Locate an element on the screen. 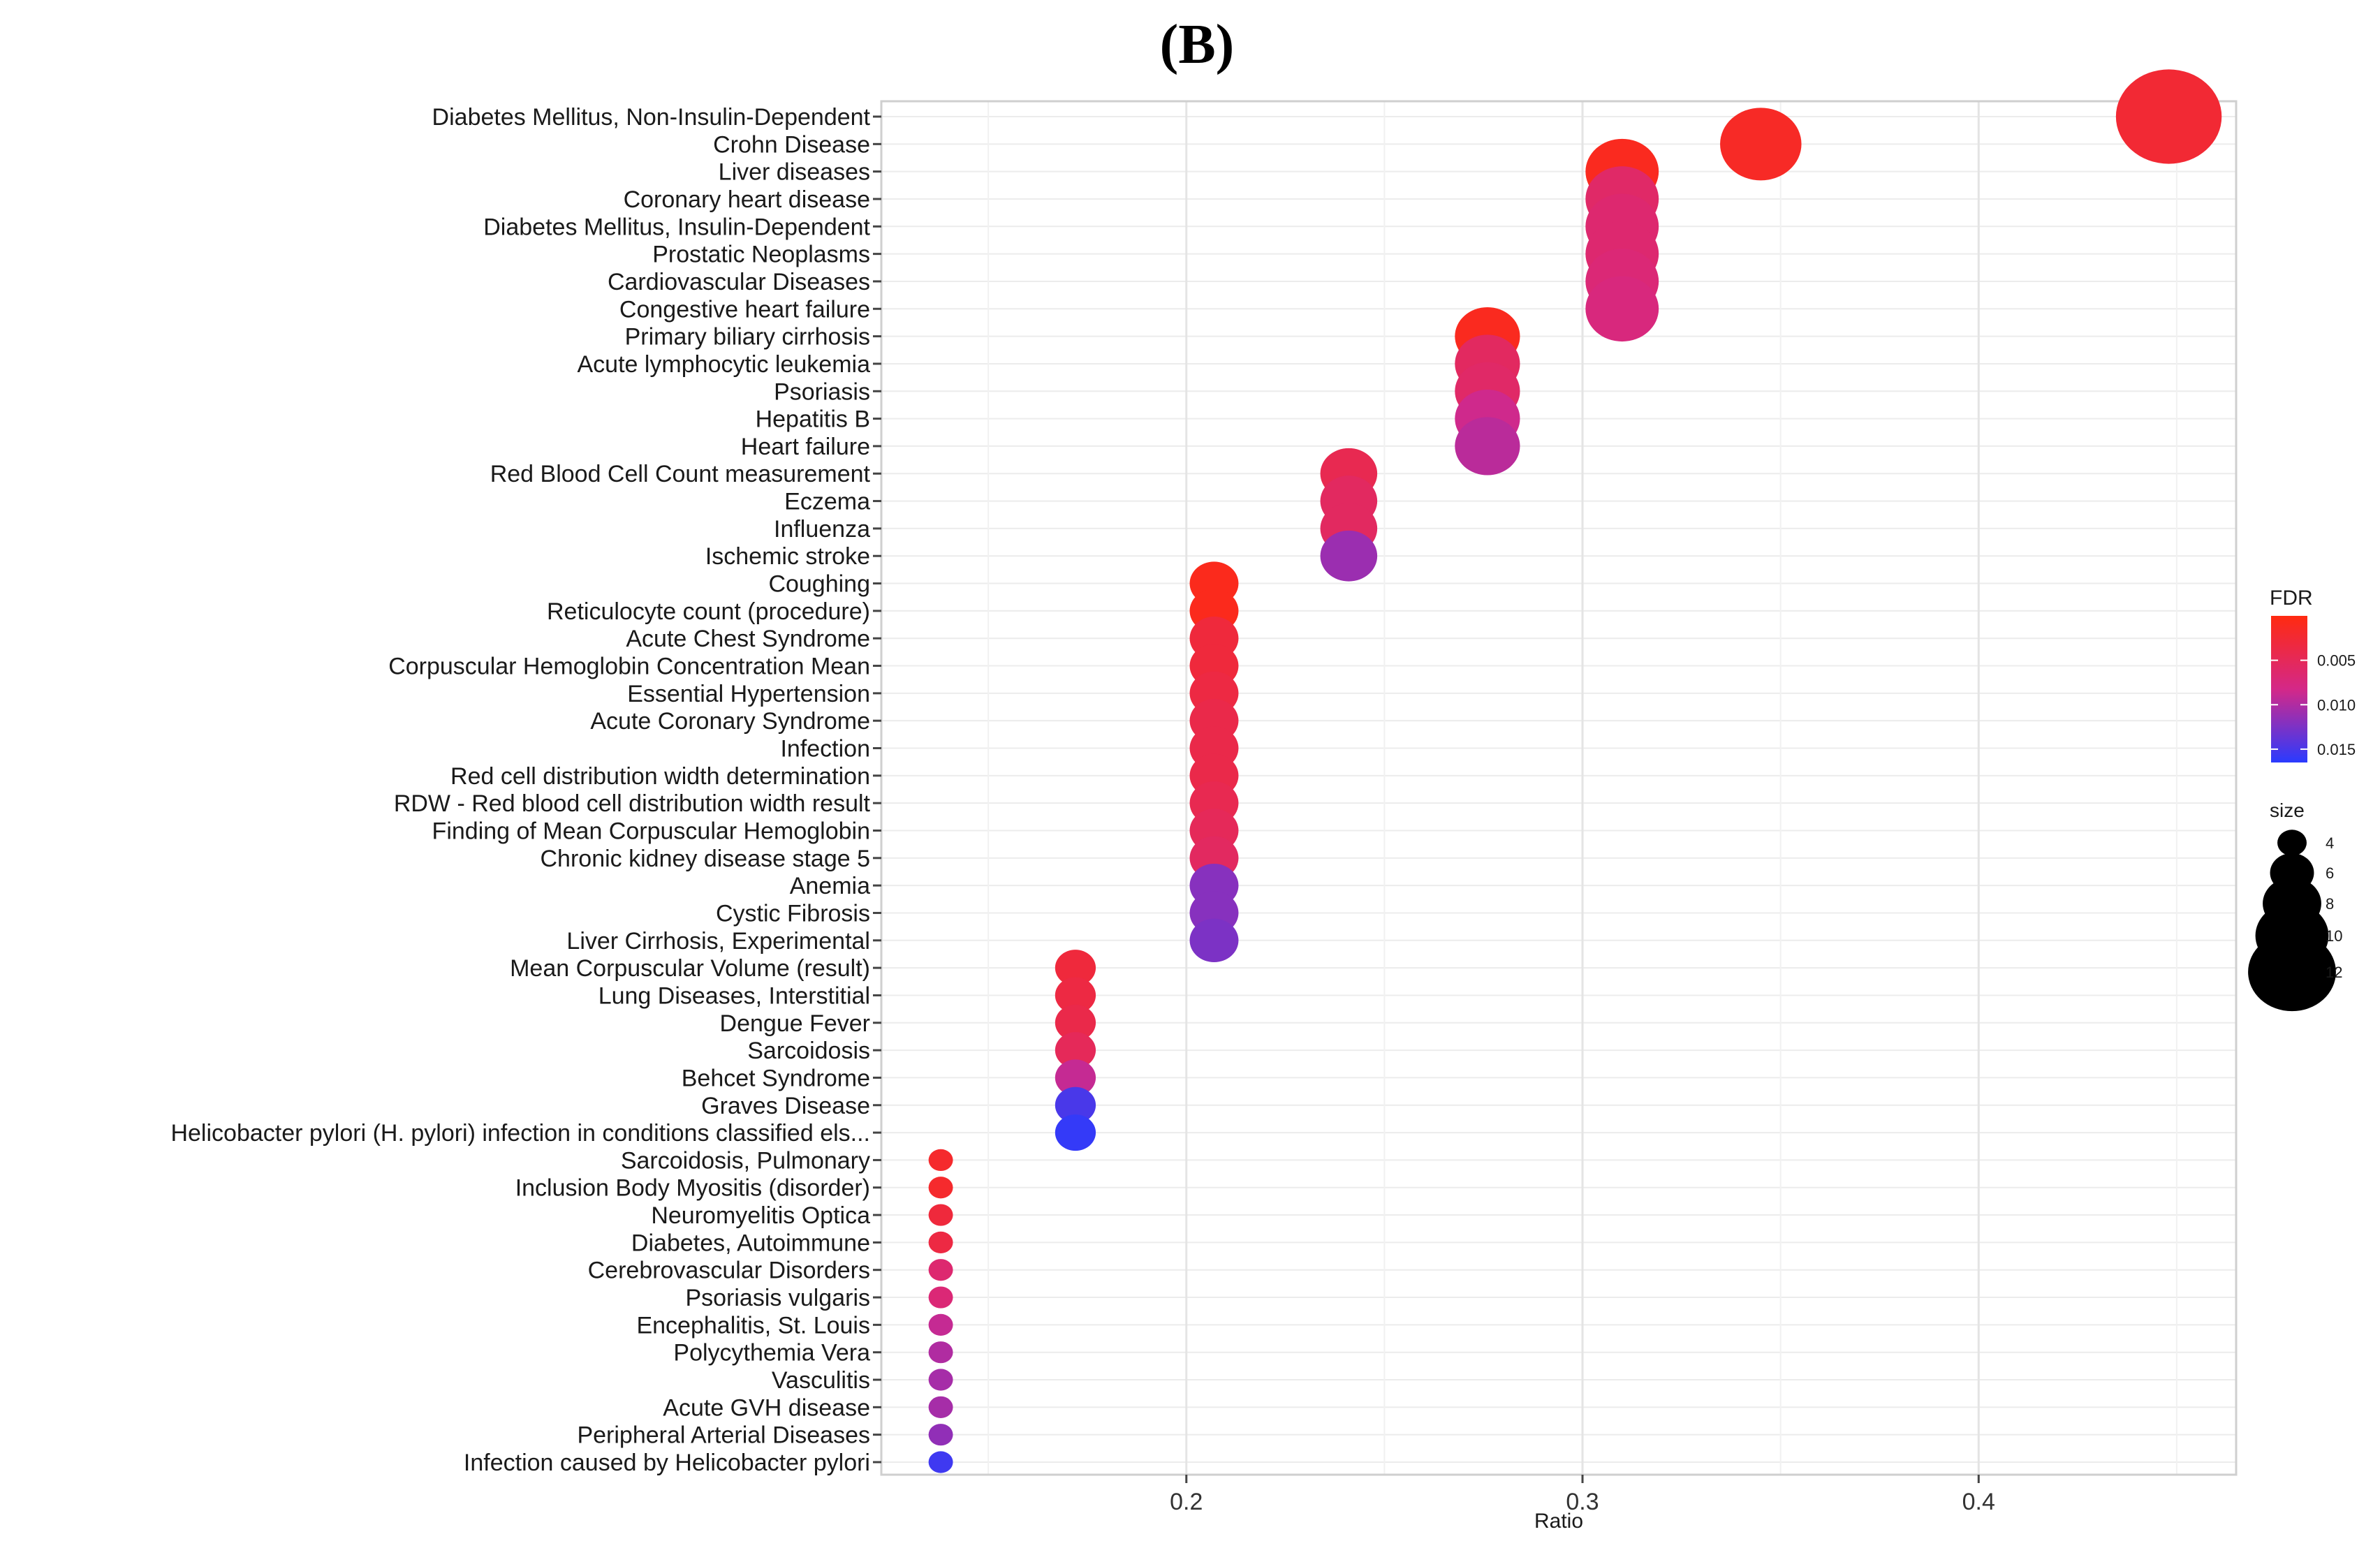 This screenshot has height=1555, width=2380. y-category-label: Coughing is located at coordinates (819, 584).